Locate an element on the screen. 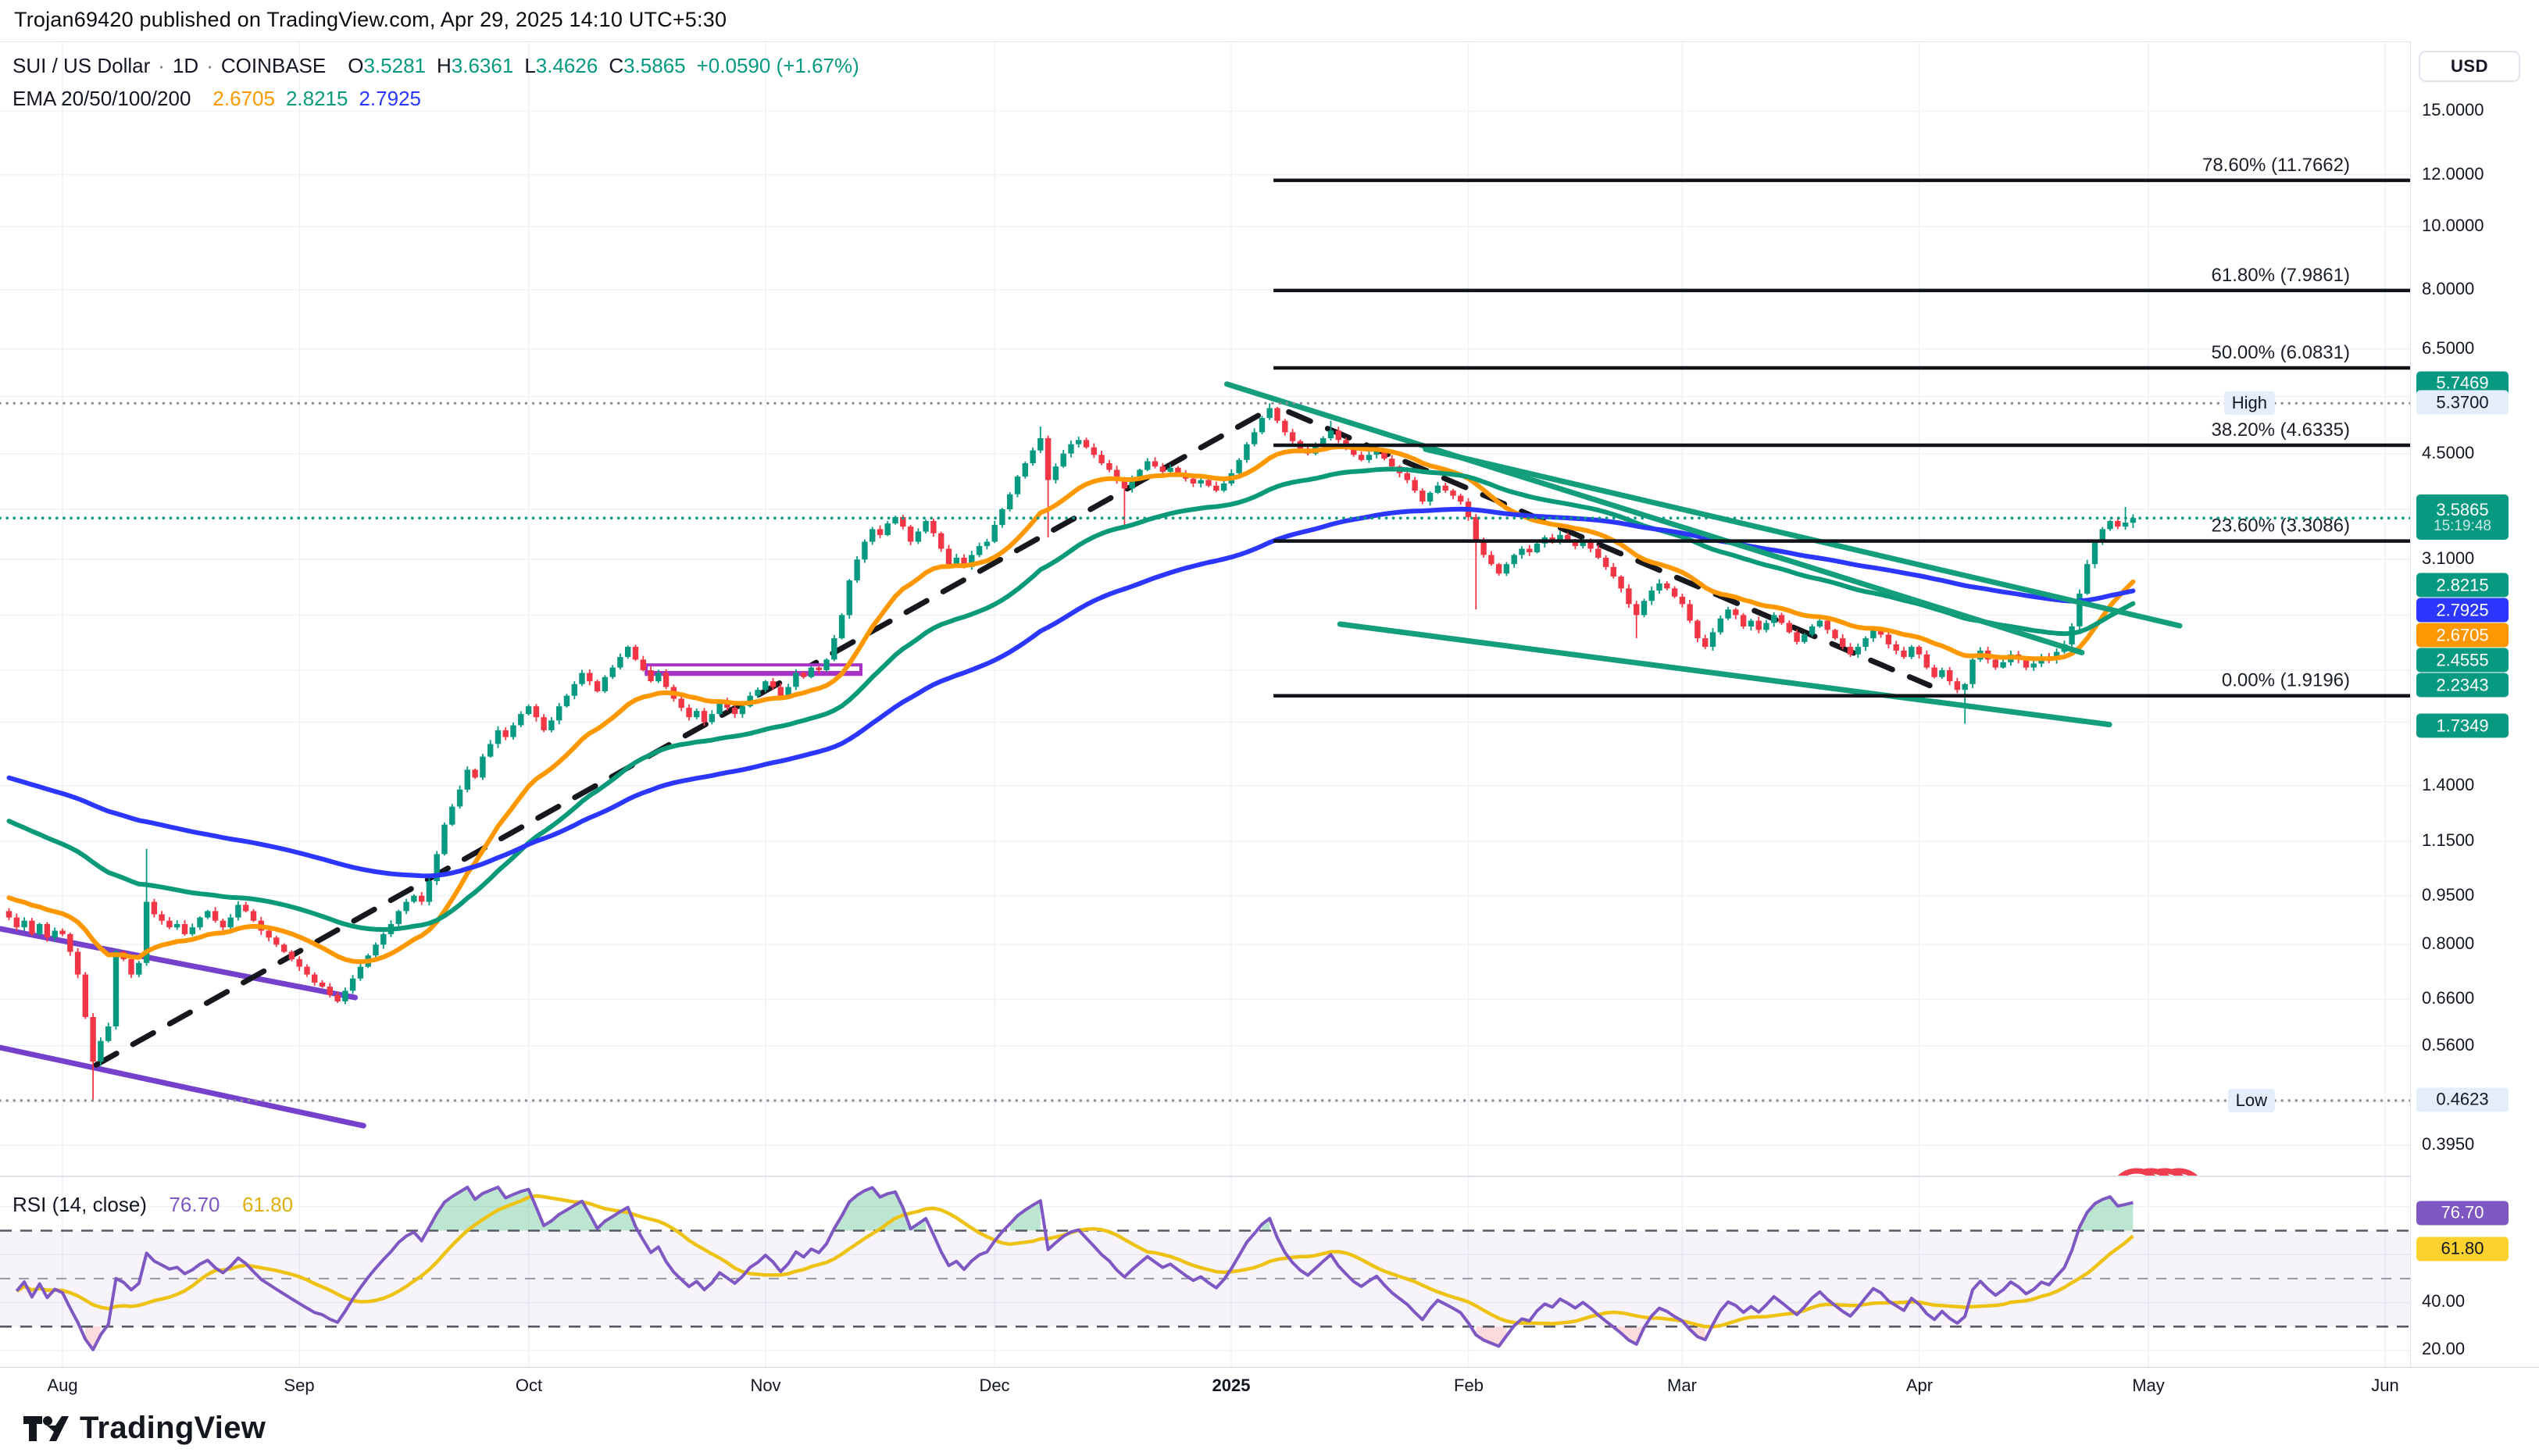 Image resolution: width=2539 pixels, height=1456 pixels. time-label-sep: Sep is located at coordinates (300, 1385).